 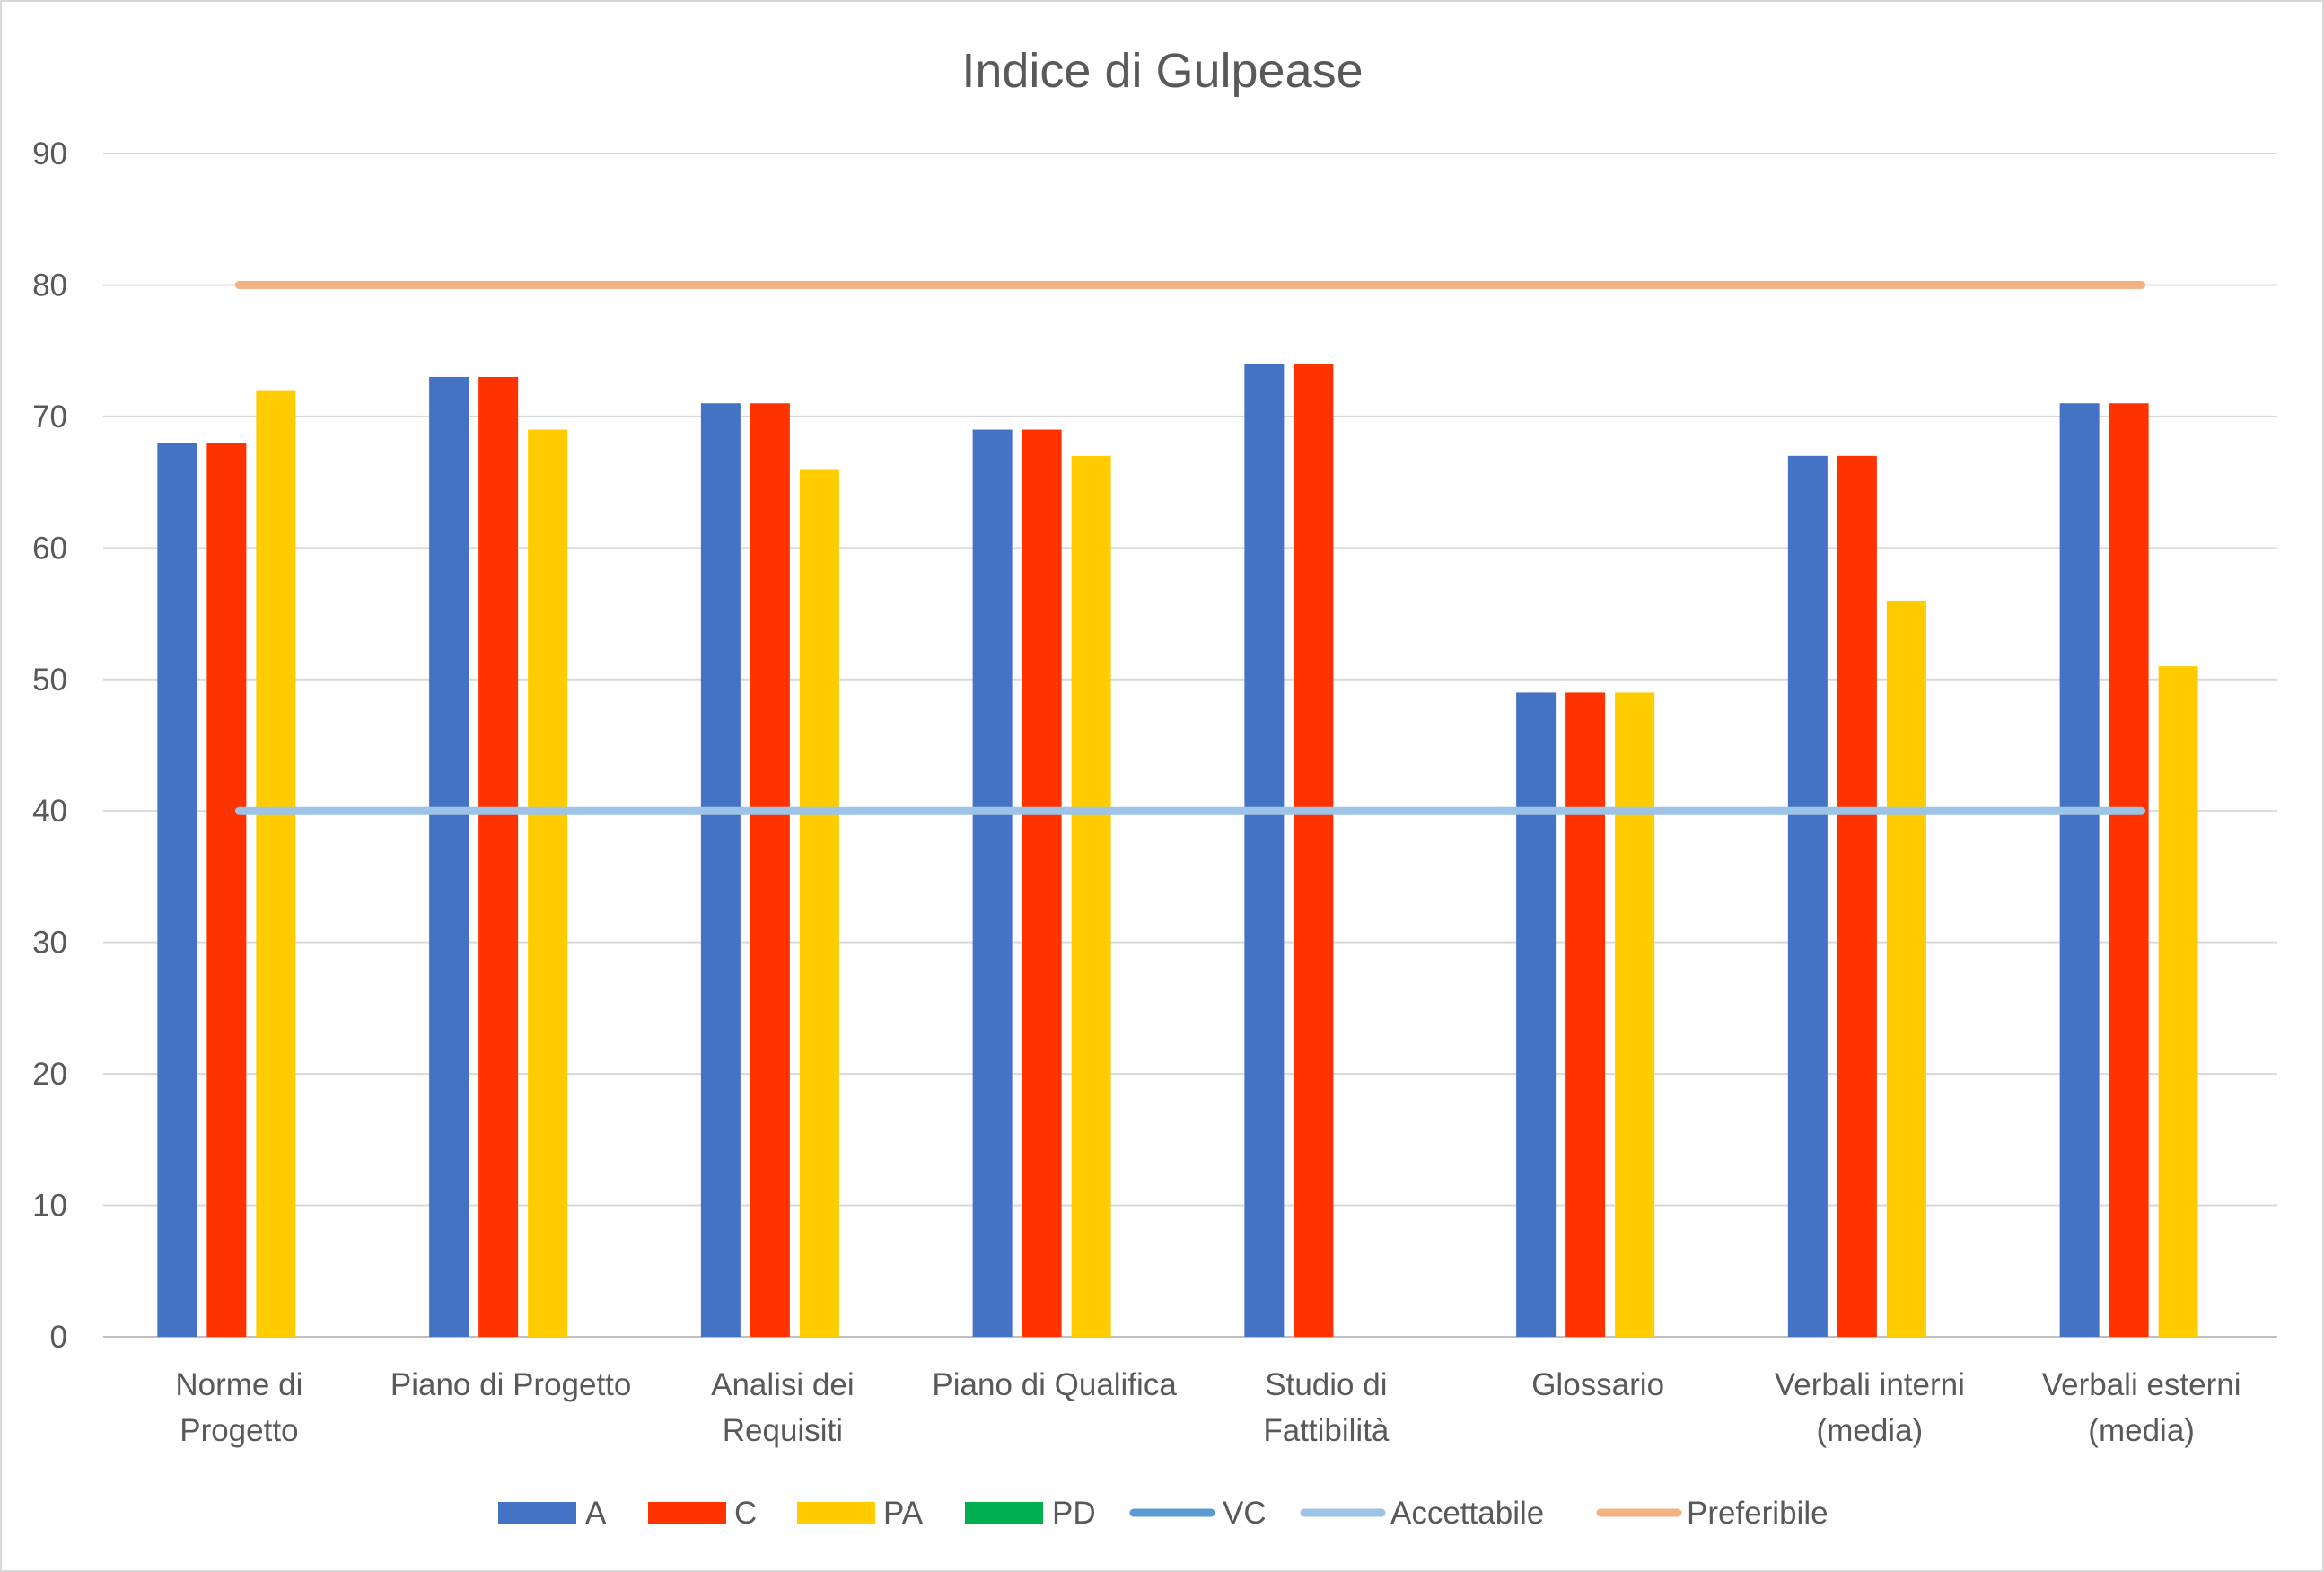 What do you see at coordinates (537, 1513) in the screenshot?
I see `legend-swatch-a` at bounding box center [537, 1513].